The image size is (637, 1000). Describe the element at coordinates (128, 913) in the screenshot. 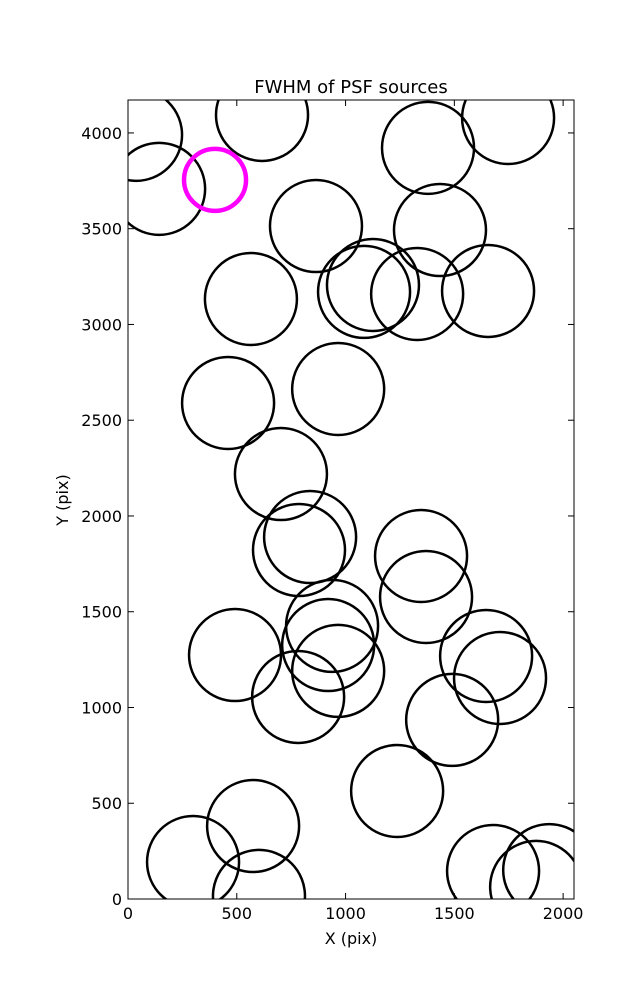

I see `x-tick-label: 0` at that location.